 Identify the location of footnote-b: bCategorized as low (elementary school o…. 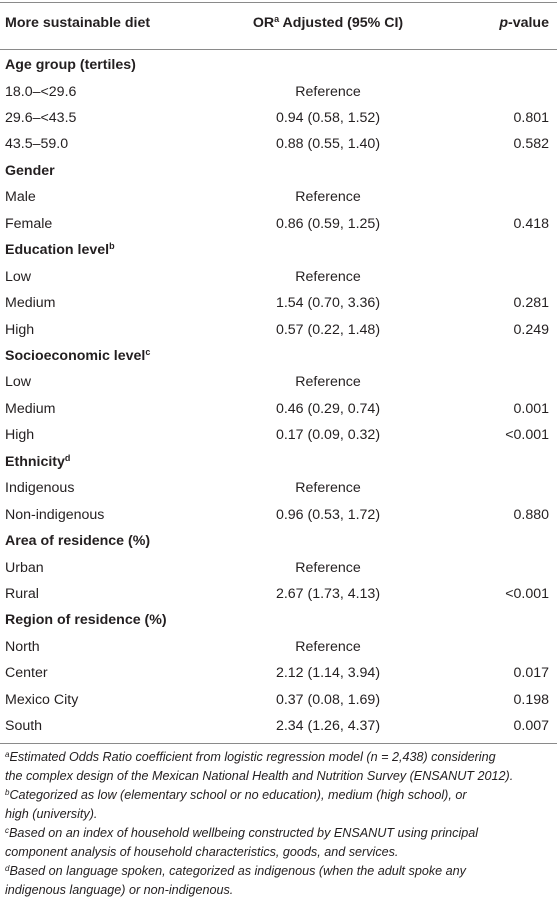
(236, 804).